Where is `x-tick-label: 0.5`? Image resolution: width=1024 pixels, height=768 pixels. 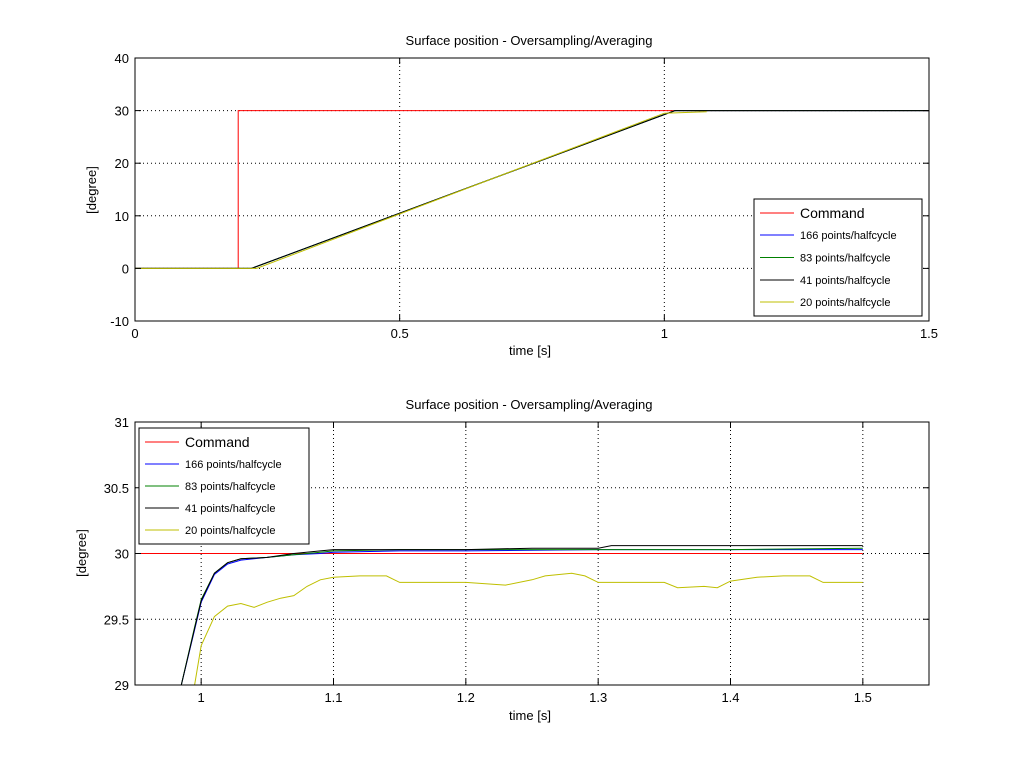 x-tick-label: 0.5 is located at coordinates (400, 333).